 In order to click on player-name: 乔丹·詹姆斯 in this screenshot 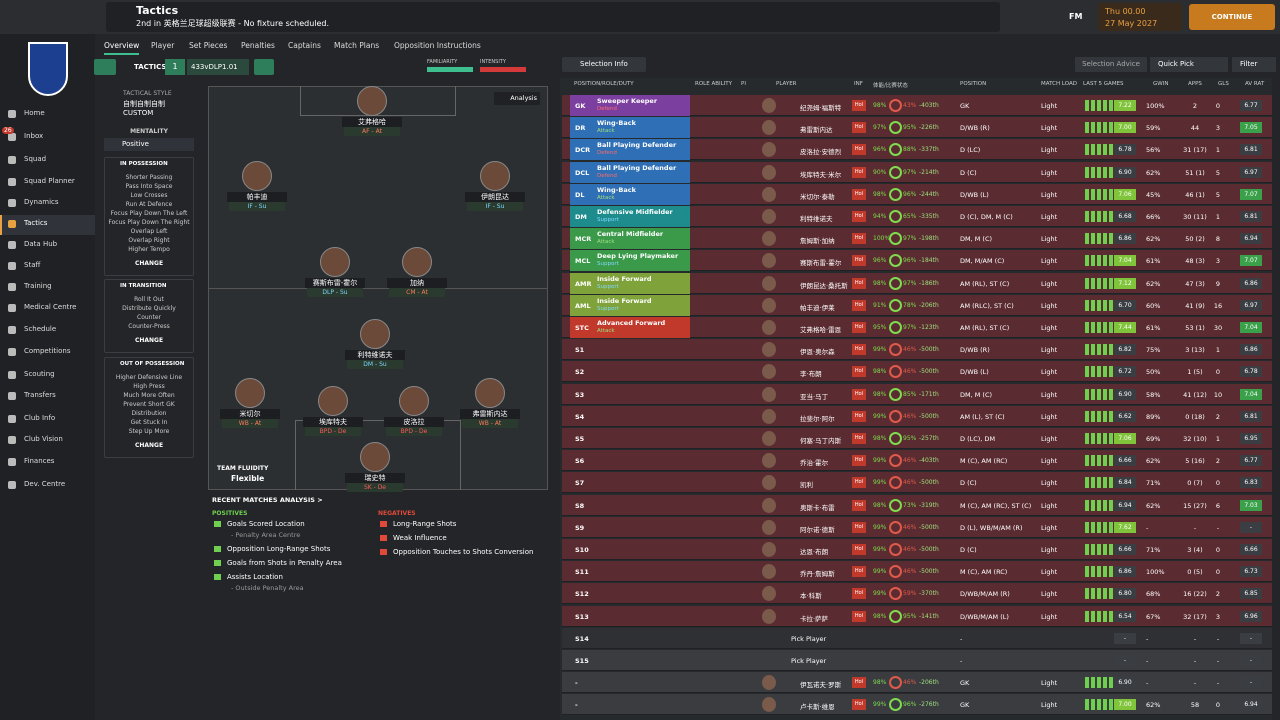, I will do `click(817, 574)`.